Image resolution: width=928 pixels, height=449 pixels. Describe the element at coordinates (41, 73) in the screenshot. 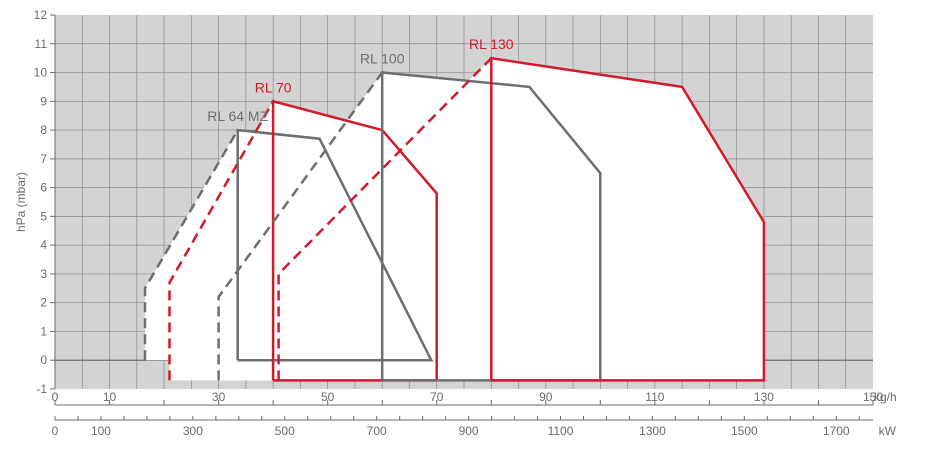

I see `y-tick-label: 10` at that location.